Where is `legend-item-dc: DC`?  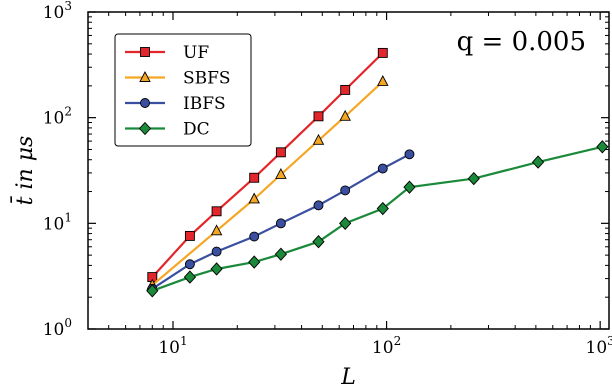
legend-item-dc: DC is located at coordinates (167, 130).